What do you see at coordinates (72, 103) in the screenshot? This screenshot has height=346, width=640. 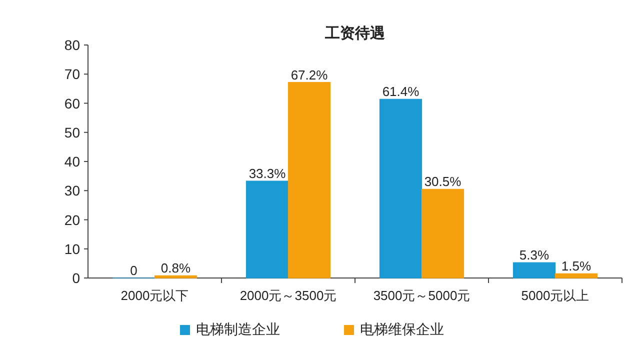 I see `y-tick-label: 60` at bounding box center [72, 103].